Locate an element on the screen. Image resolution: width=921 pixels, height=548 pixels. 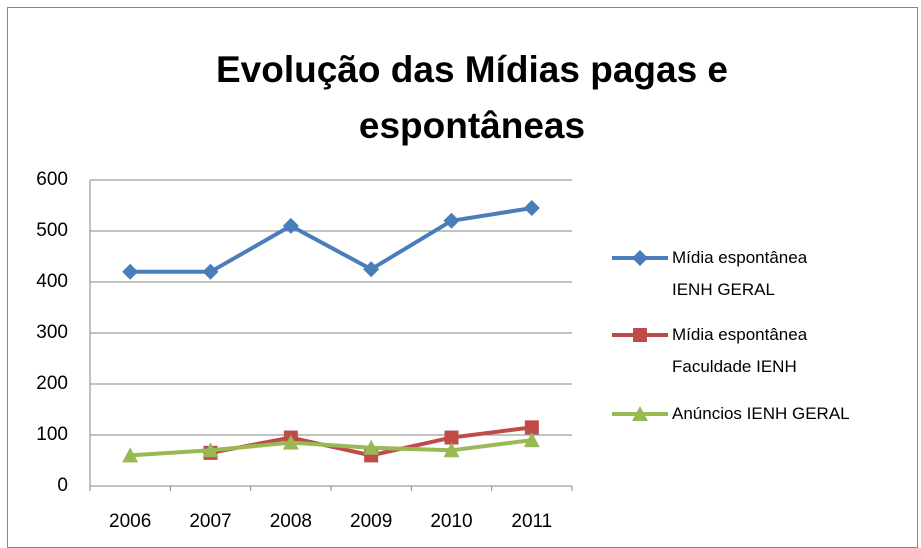
legend-label: Mídia espontânea Faculdade IENH is located at coordinates (740, 350).